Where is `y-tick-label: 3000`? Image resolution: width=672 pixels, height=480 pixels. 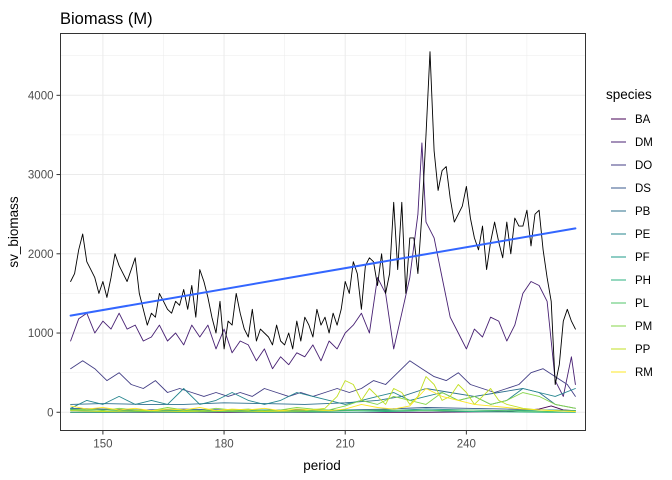 y-tick-label: 3000 is located at coordinates (41, 176).